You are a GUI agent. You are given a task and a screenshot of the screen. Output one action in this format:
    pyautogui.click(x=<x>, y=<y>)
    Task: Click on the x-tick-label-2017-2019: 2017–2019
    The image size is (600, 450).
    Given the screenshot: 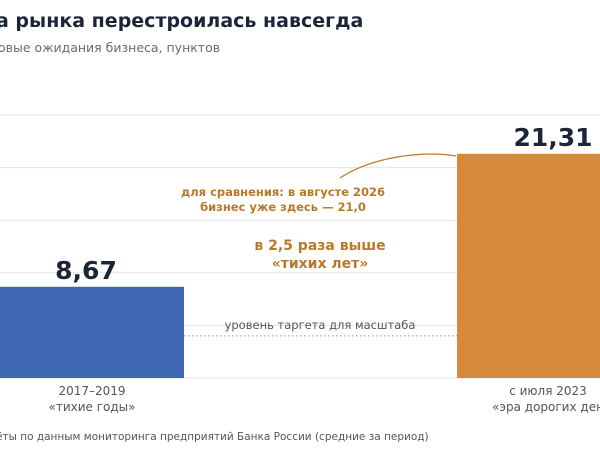 What is the action you would take?
    pyautogui.click(x=91, y=391)
    